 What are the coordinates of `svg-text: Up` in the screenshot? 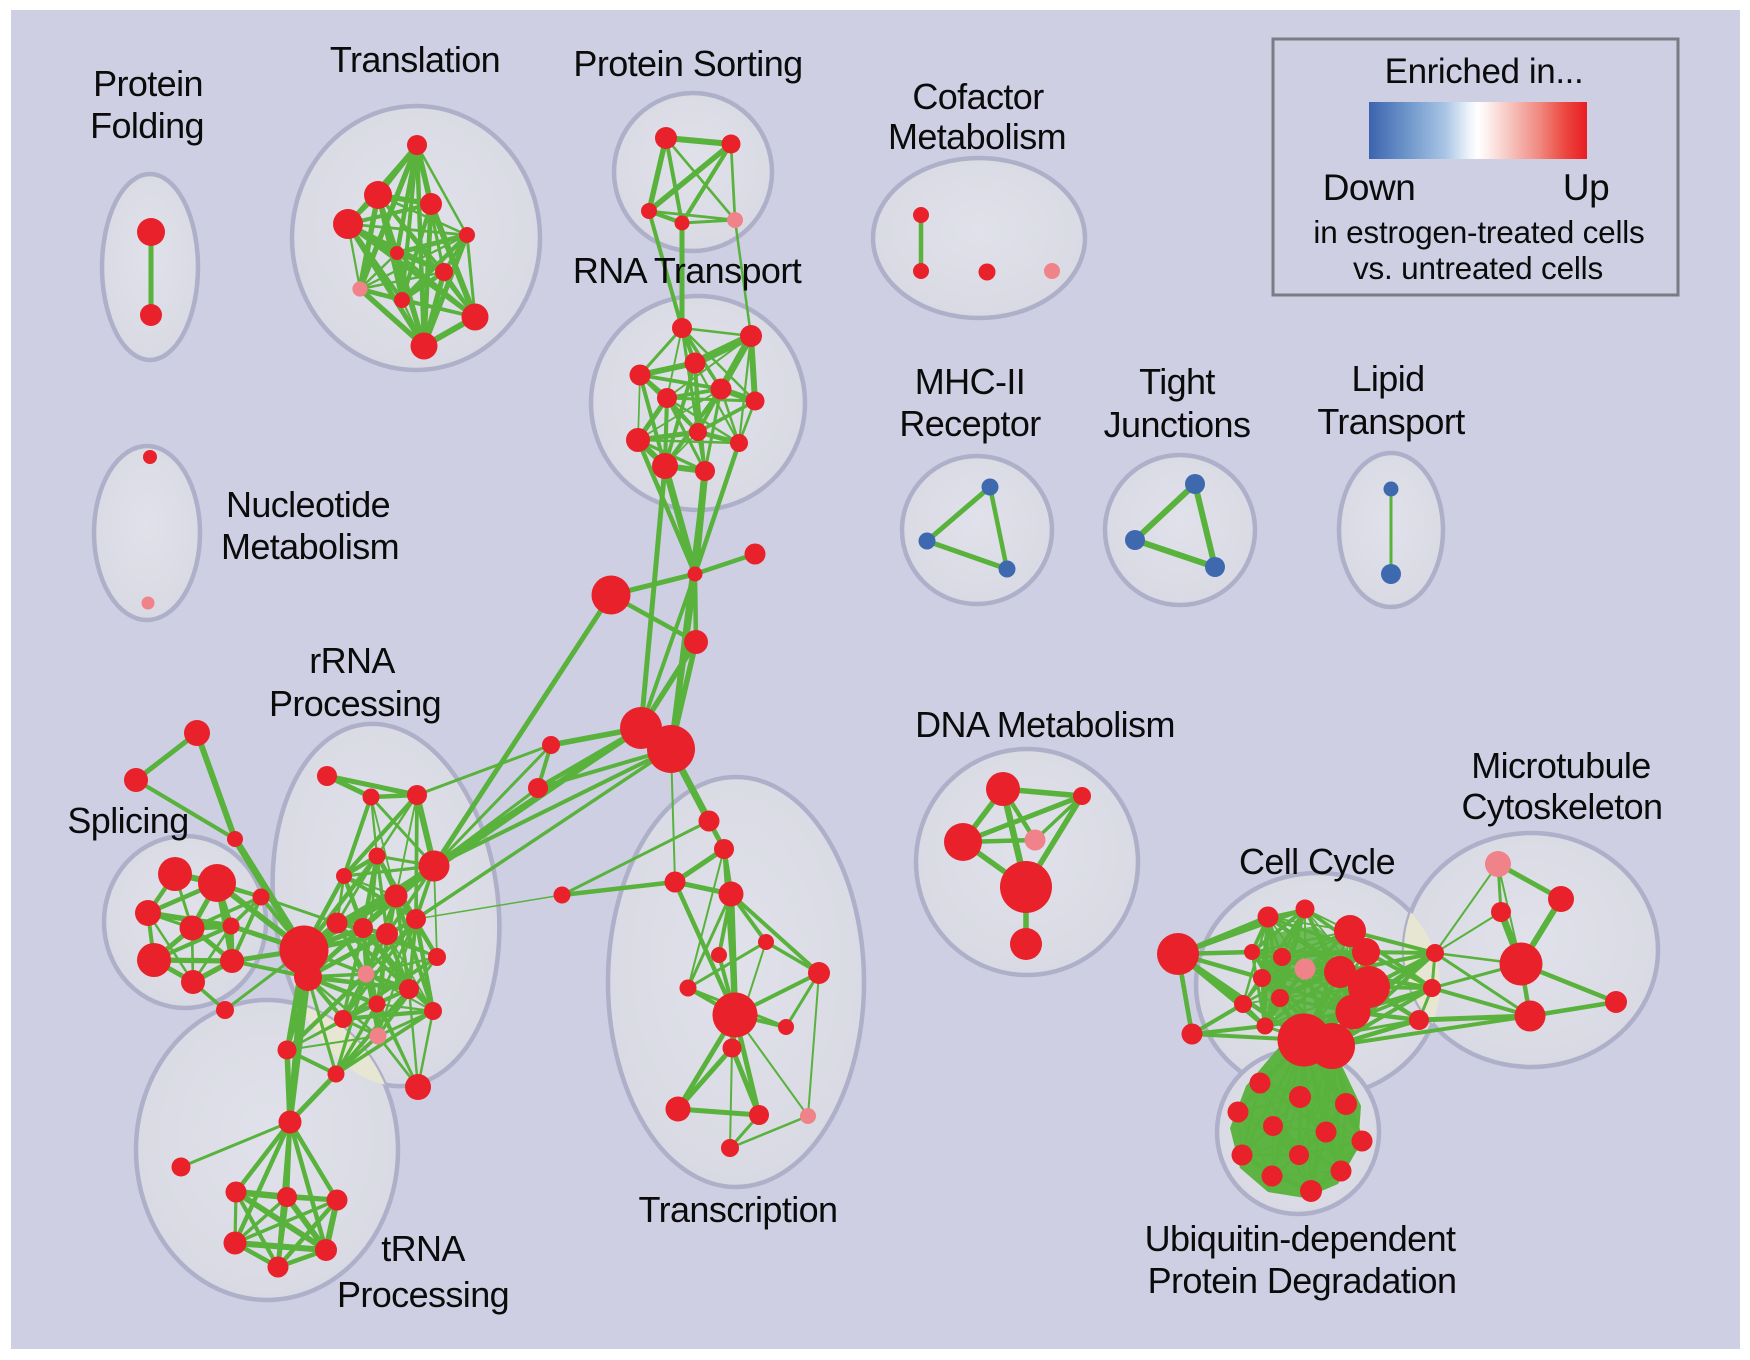 It's located at (1586, 187).